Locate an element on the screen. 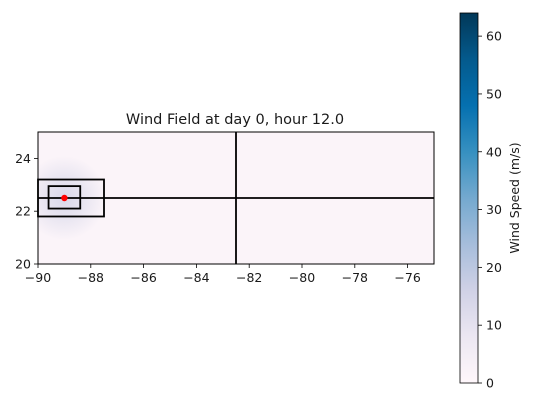  colorbar-tick-label: 50 is located at coordinates (494, 93).